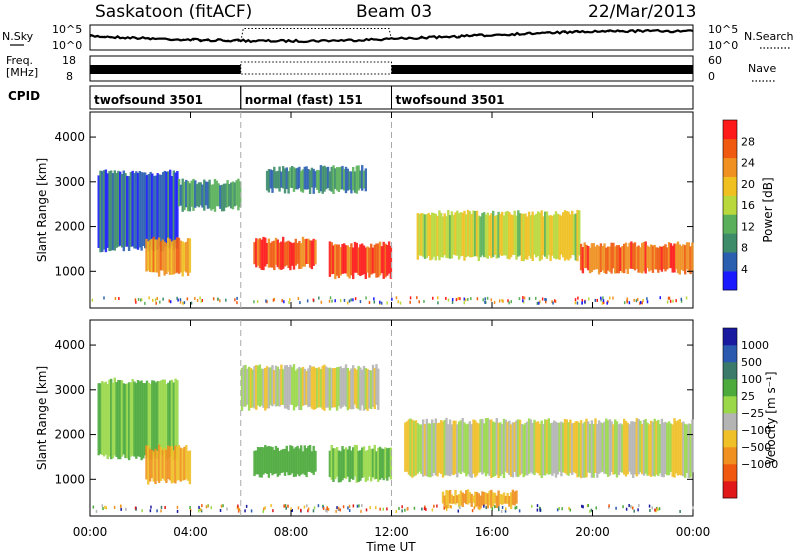  I want to click on freq-right-tick-top: 60, so click(715, 60).